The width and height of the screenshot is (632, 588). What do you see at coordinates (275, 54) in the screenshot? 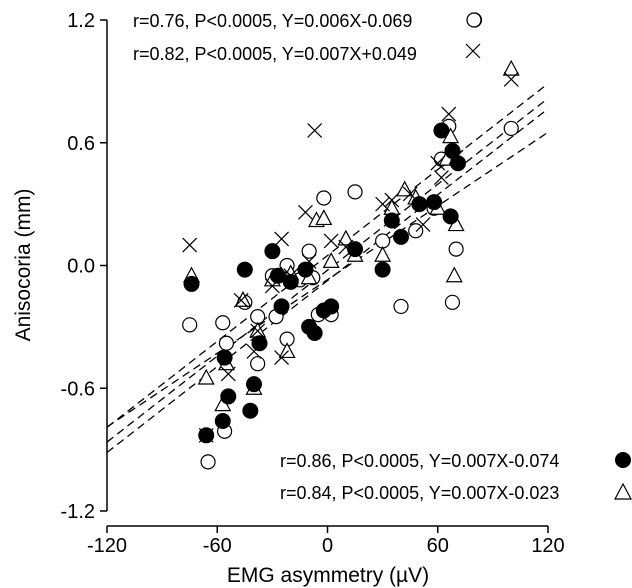
I see `legend-label-cross: r=0.82, P<0.0005, Y=0.007X+0.049` at bounding box center [275, 54].